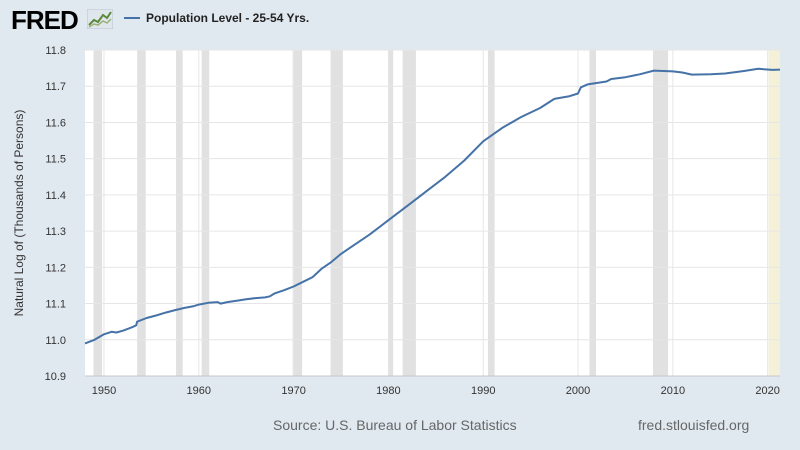 The image size is (800, 450). Describe the element at coordinates (578, 391) in the screenshot. I see `x-tick-label: 2000` at that location.